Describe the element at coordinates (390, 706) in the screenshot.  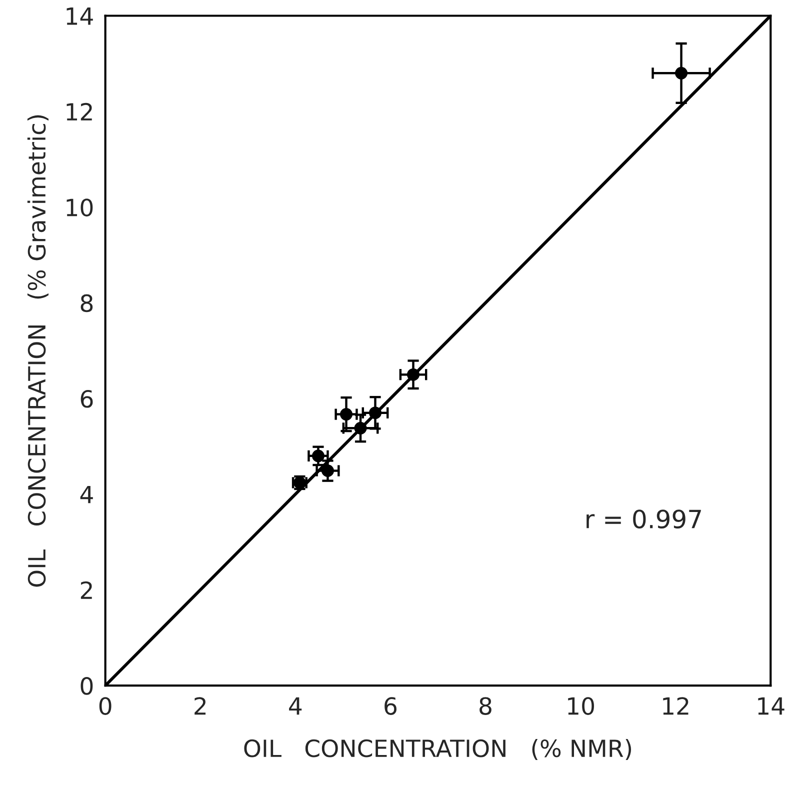
I see `x-tick-label: 6` at that location.